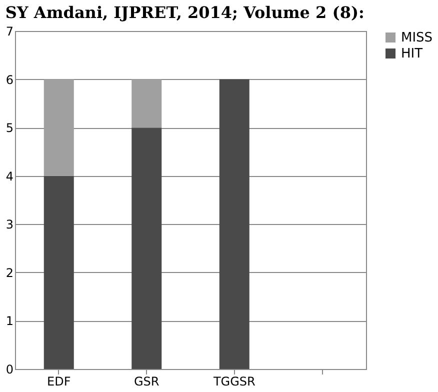  I want to click on y-tick-label: 4, so click(10, 176).